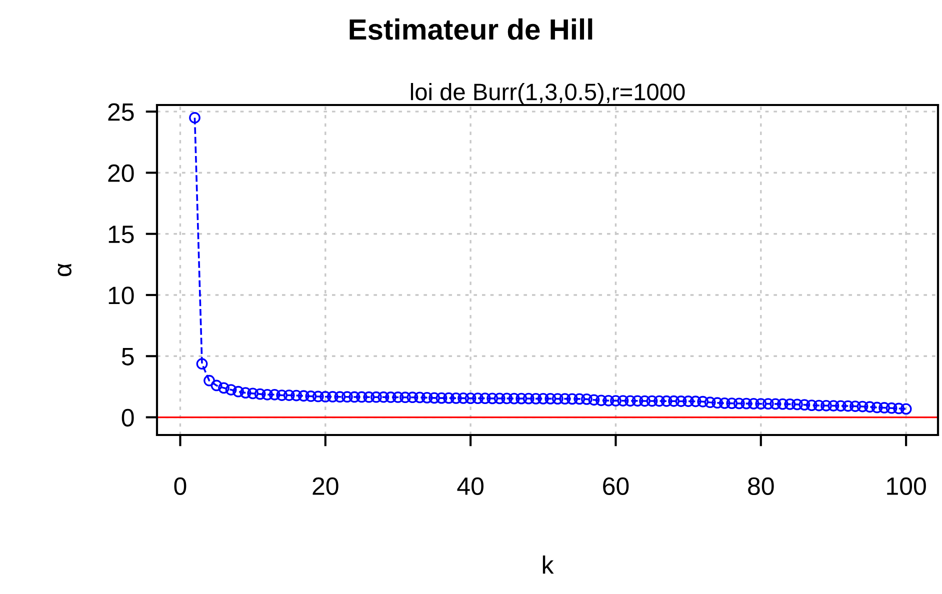 This screenshot has height=594, width=942. What do you see at coordinates (128, 357) in the screenshot?
I see `y-tick-label: 5` at bounding box center [128, 357].